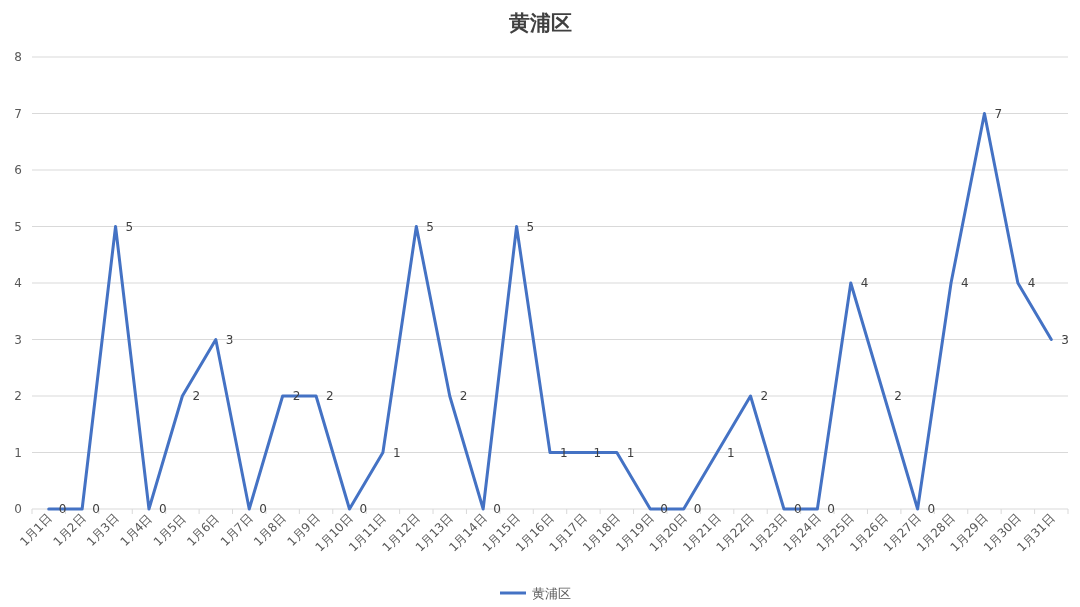  Describe the element at coordinates (998, 113) in the screenshot. I see `data-label: 7` at that location.